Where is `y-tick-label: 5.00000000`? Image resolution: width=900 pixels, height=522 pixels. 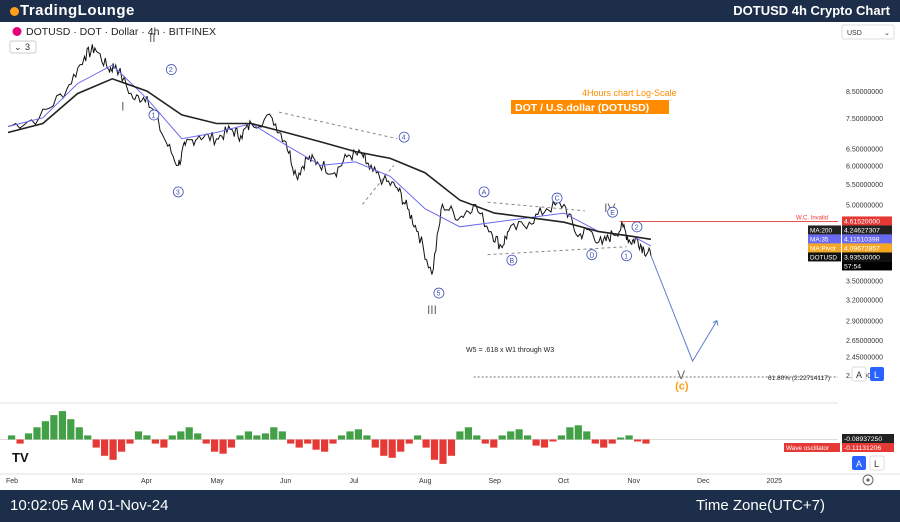 y-tick-label: 5.00000000 is located at coordinates (864, 205).